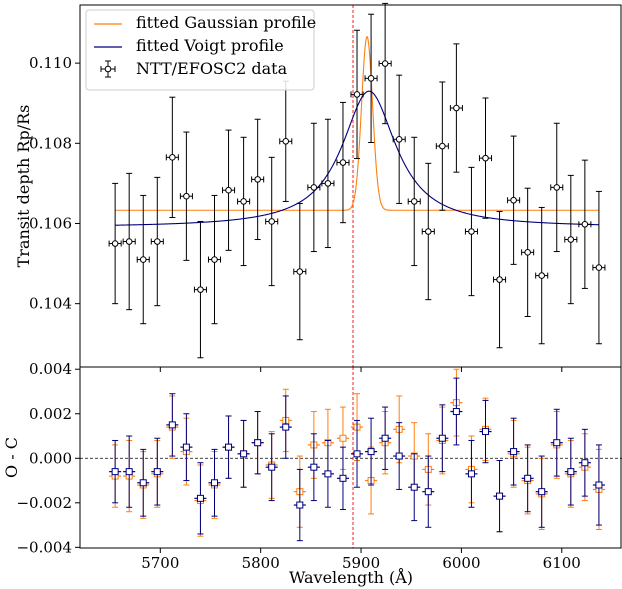 This screenshot has width=622, height=589. I want to click on legend-data-swatch, so click(108, 69).